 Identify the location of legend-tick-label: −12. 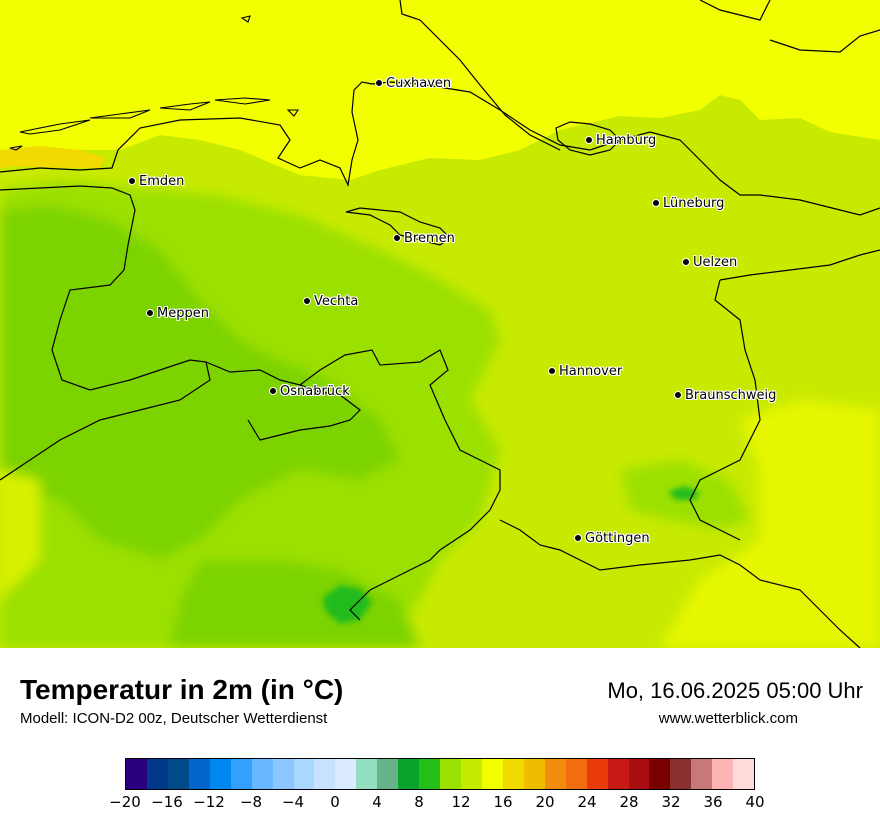
(209, 802).